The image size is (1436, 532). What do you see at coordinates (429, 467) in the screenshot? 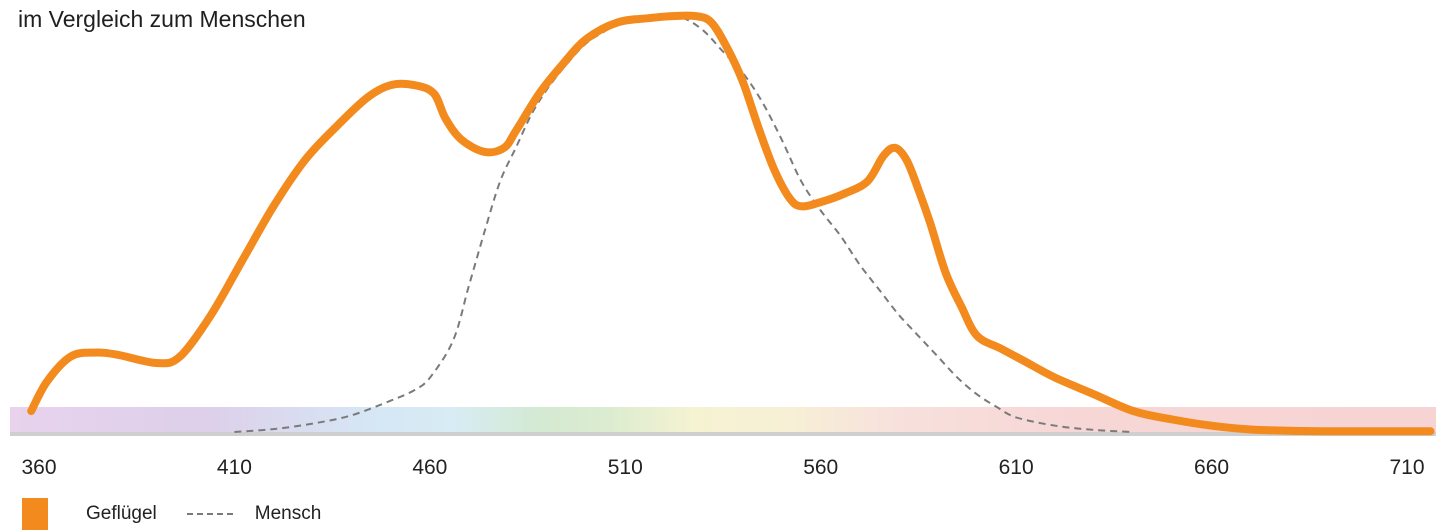
I see `x-tick-label-460: 460` at bounding box center [429, 467].